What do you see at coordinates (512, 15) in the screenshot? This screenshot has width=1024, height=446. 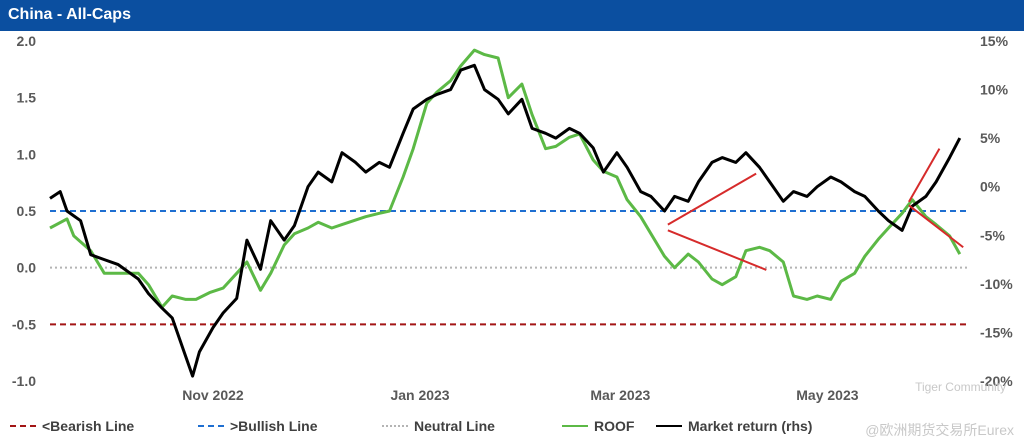 I see `chart-title-bar: China - All-Caps` at bounding box center [512, 15].